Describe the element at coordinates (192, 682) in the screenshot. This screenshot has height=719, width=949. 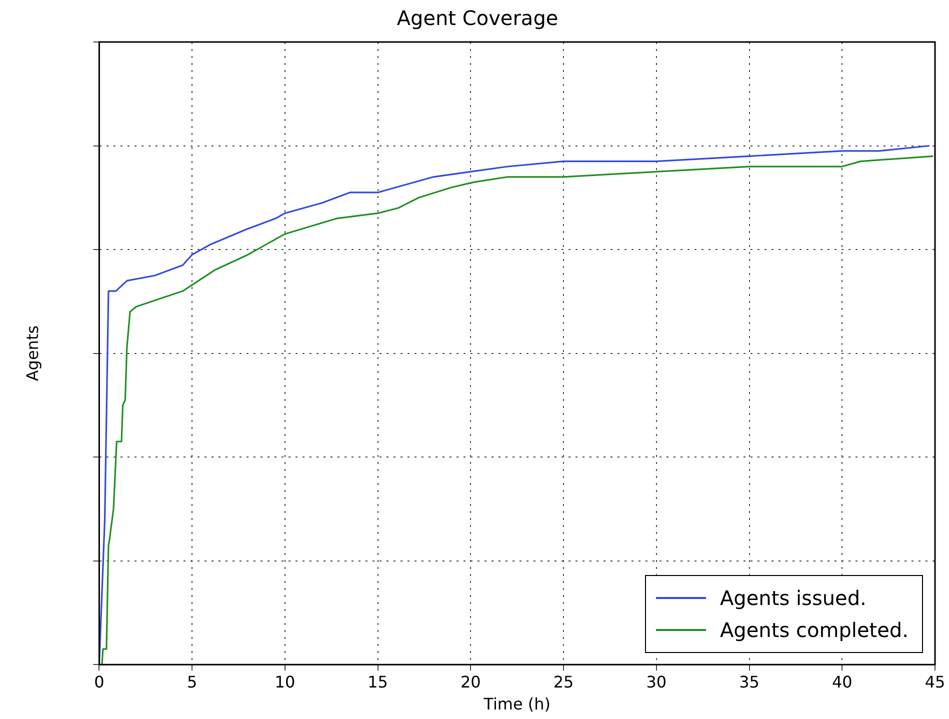
I see `x-tick-label: 5` at that location.